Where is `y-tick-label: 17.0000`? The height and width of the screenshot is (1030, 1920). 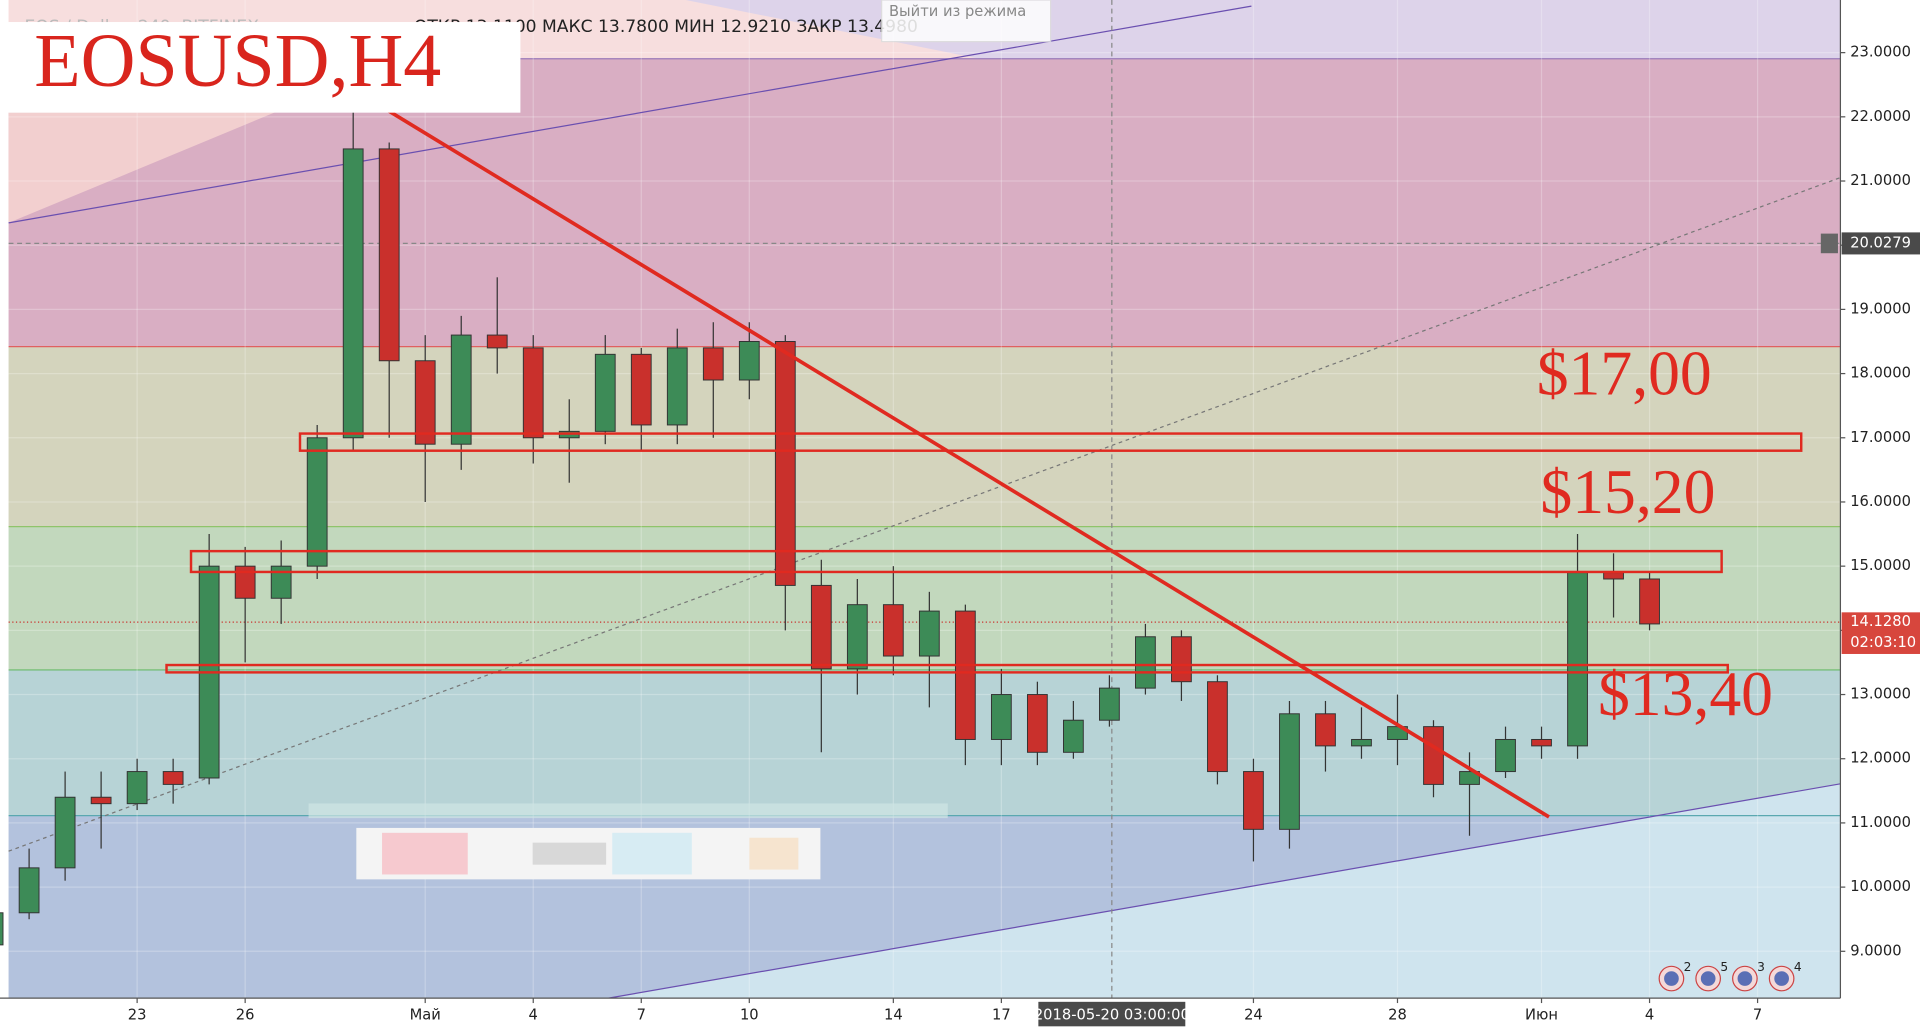 y-tick-label: 17.0000 is located at coordinates (1880, 437).